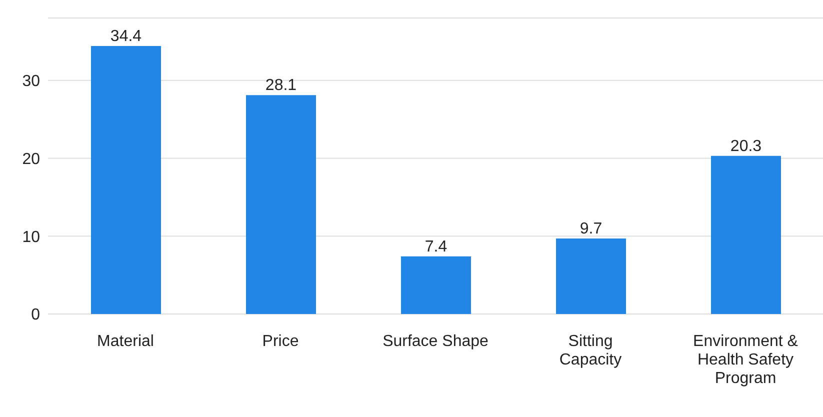 The image size is (823, 417). What do you see at coordinates (126, 37) in the screenshot?
I see `data-label: 34.4` at bounding box center [126, 37].